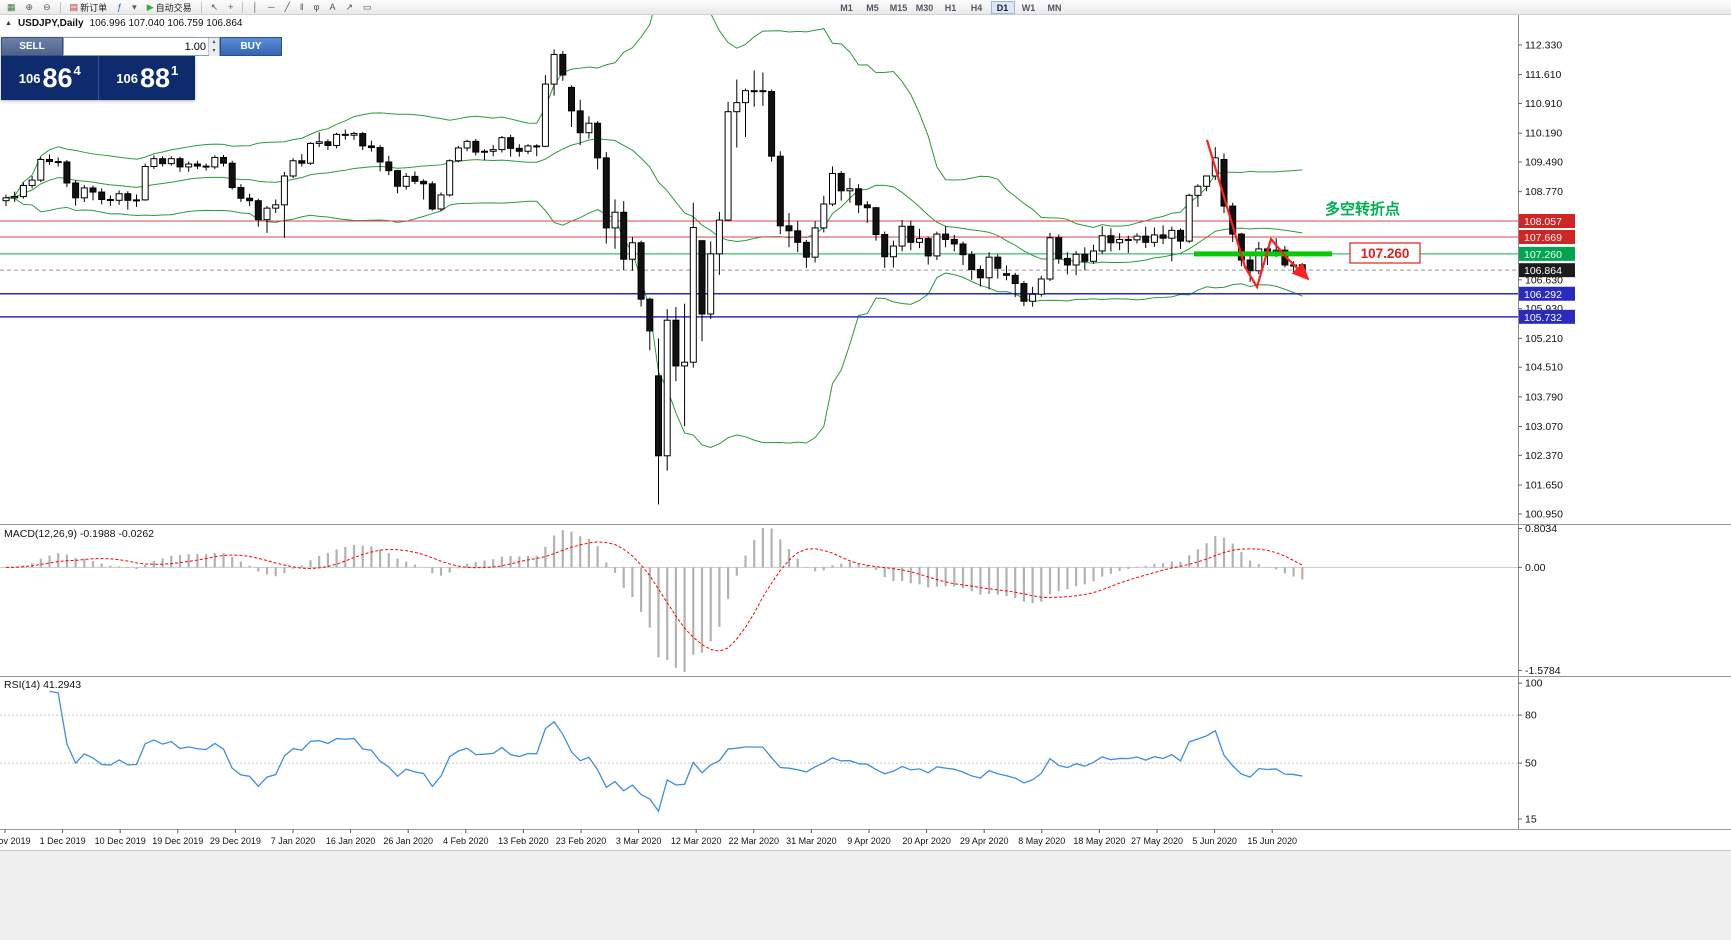 Image resolution: width=1731 pixels, height=940 pixels. What do you see at coordinates (1002, 7) in the screenshot?
I see `timeframe-d1: D1` at bounding box center [1002, 7].